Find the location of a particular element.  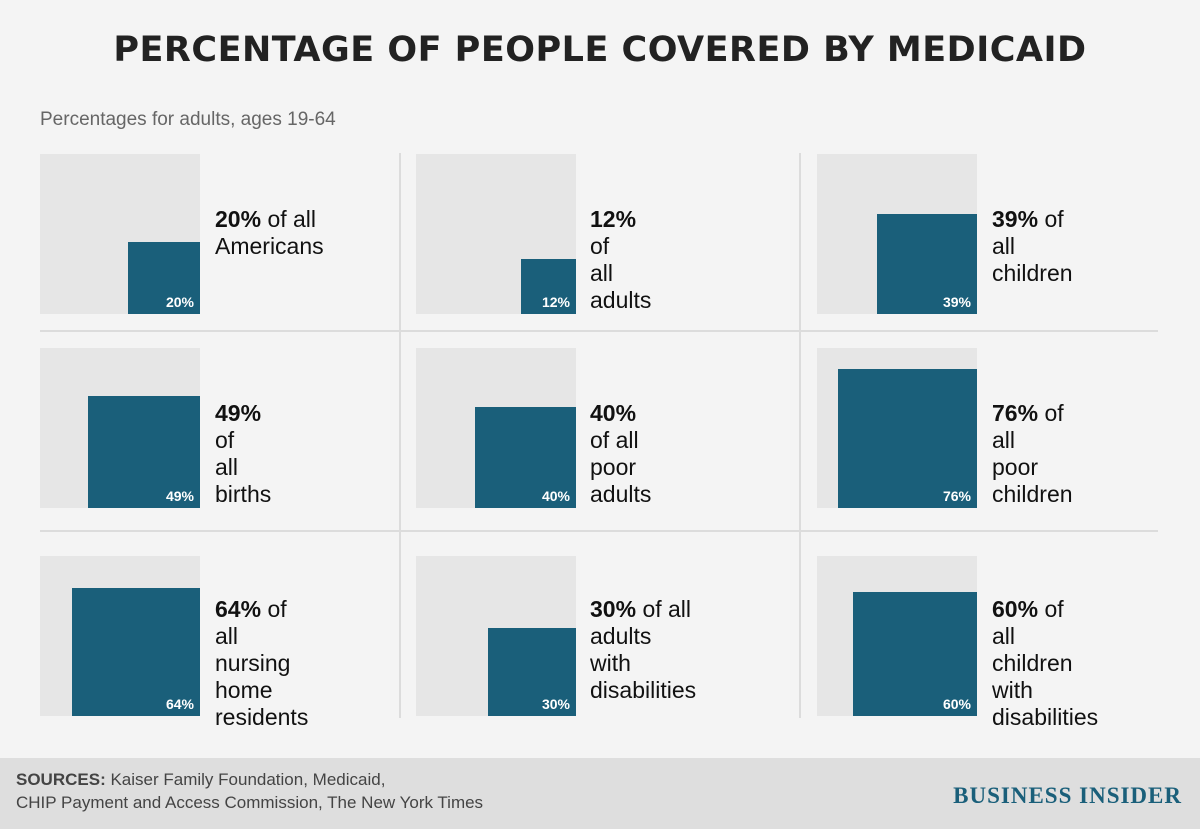

panel-label-line: nursing home is located at coordinates (253, 676).